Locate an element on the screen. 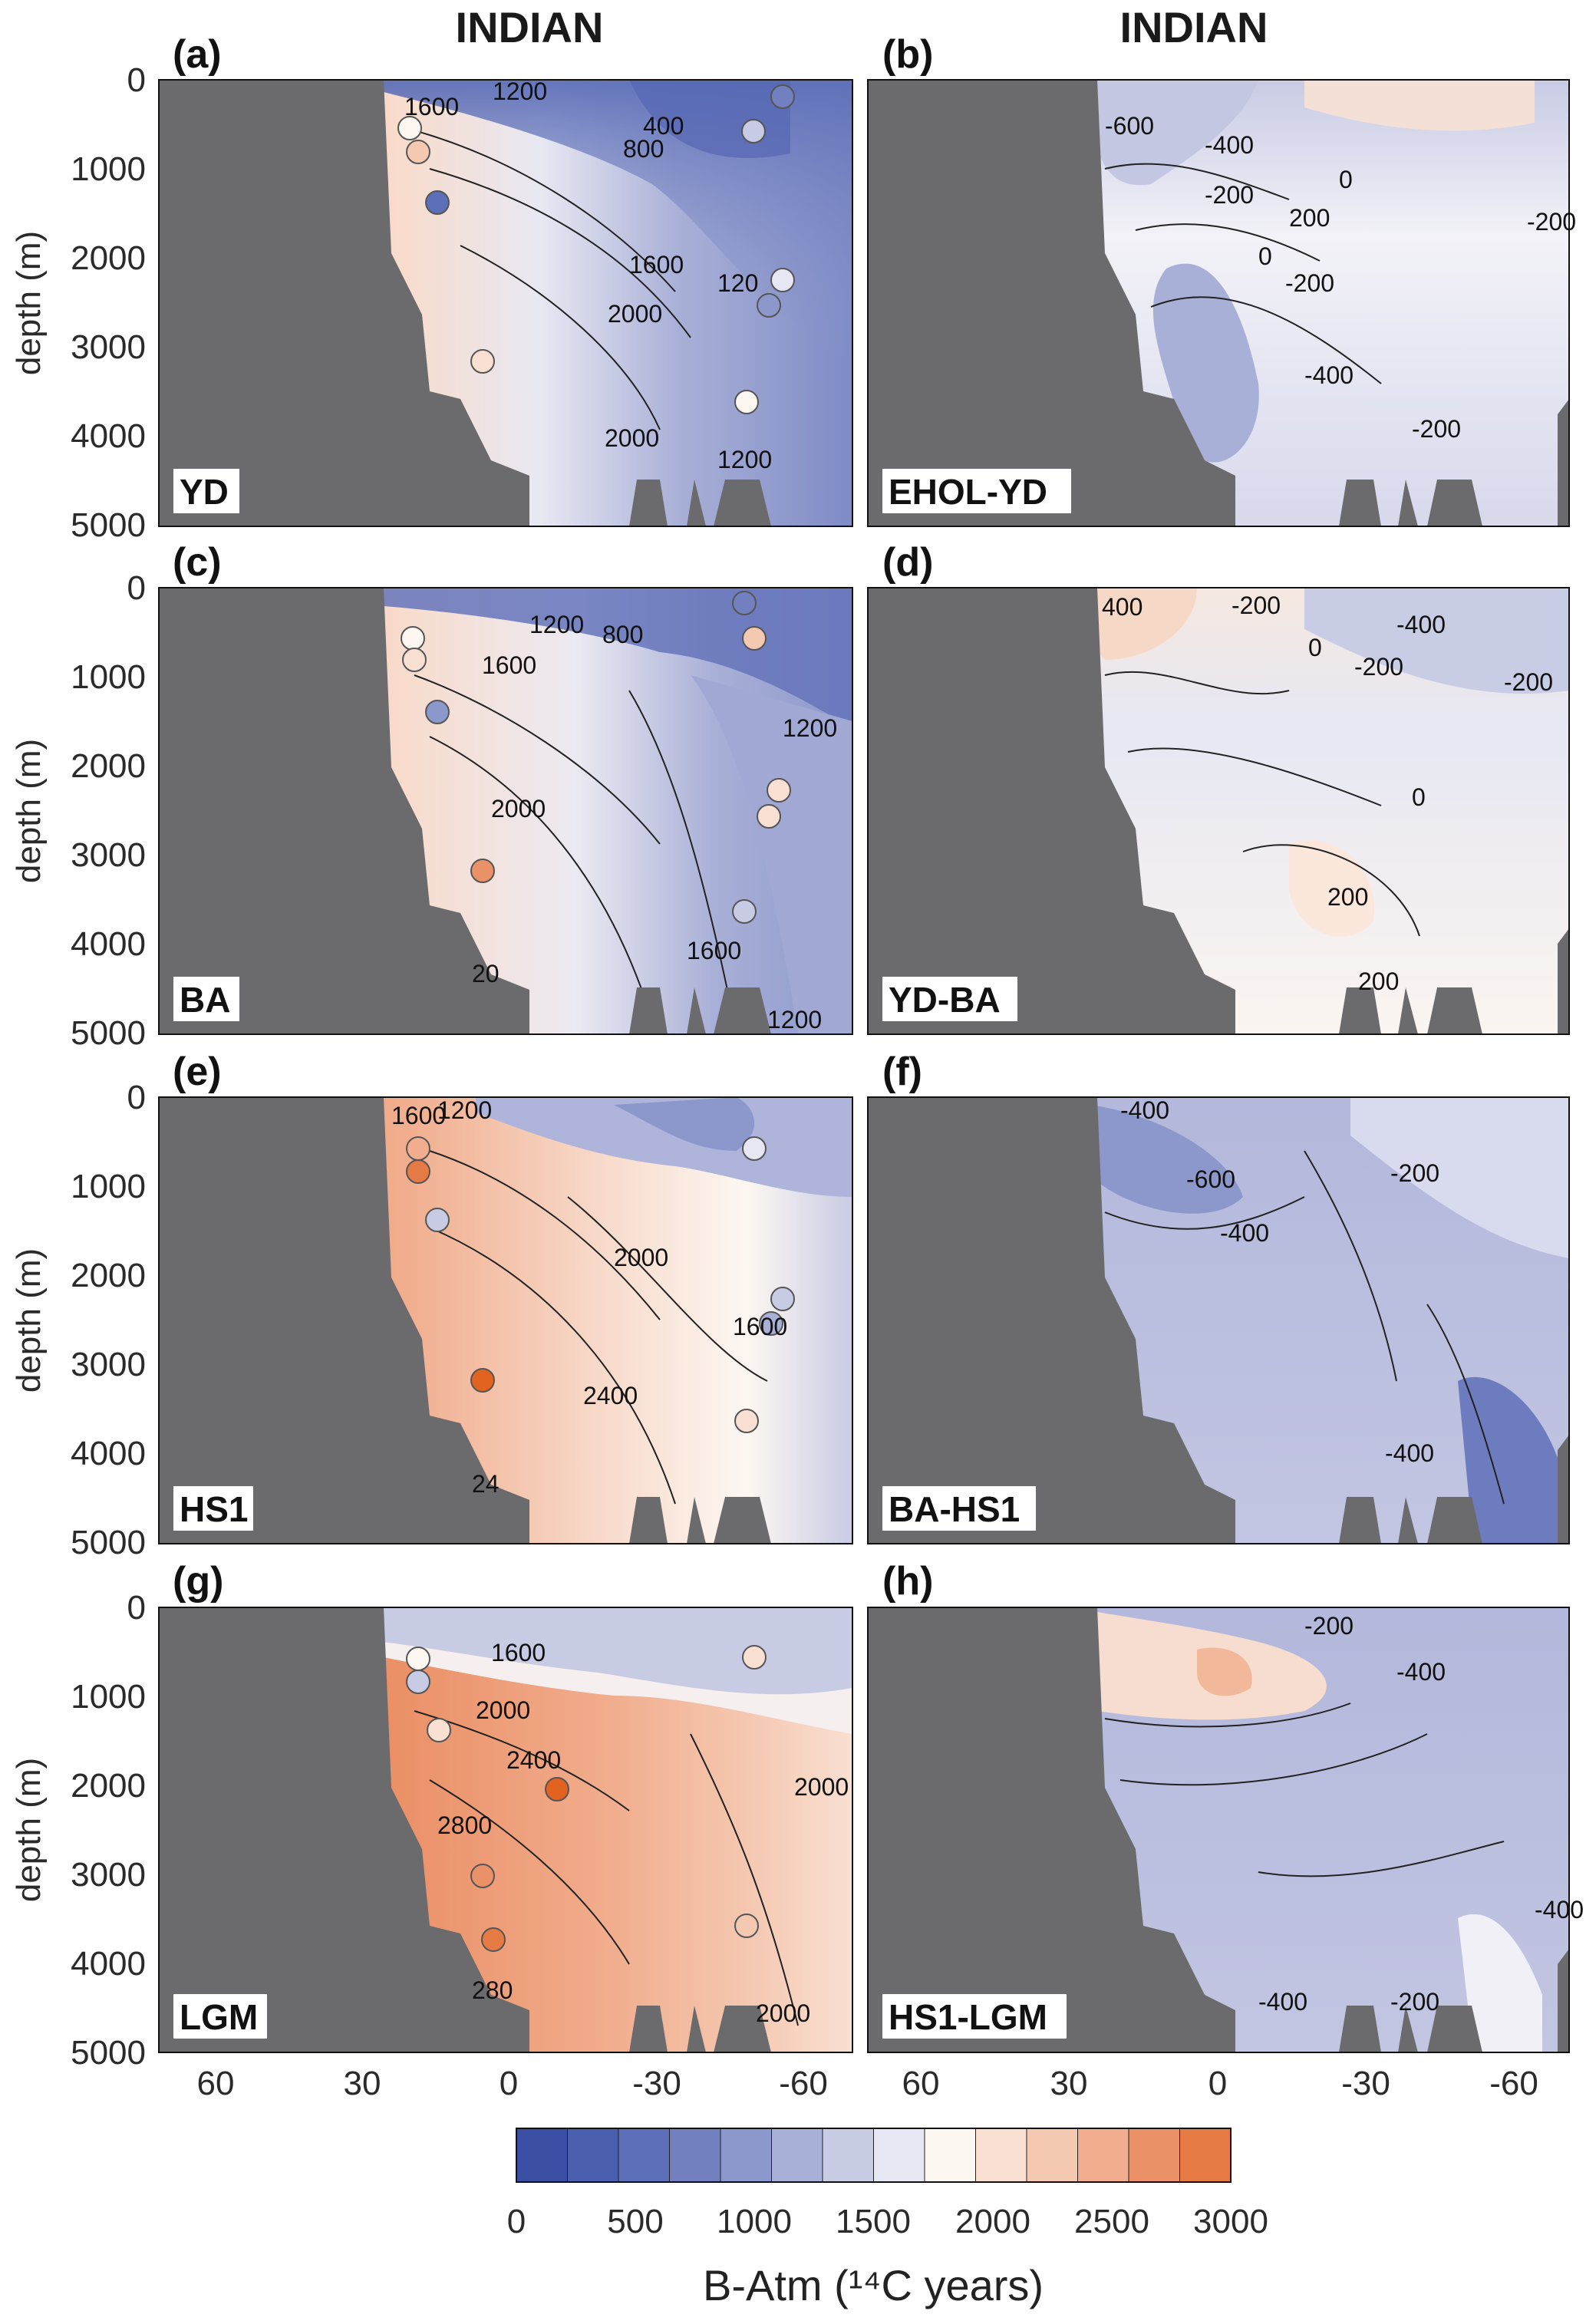  panel-name: HS1 is located at coordinates (214, 1509).